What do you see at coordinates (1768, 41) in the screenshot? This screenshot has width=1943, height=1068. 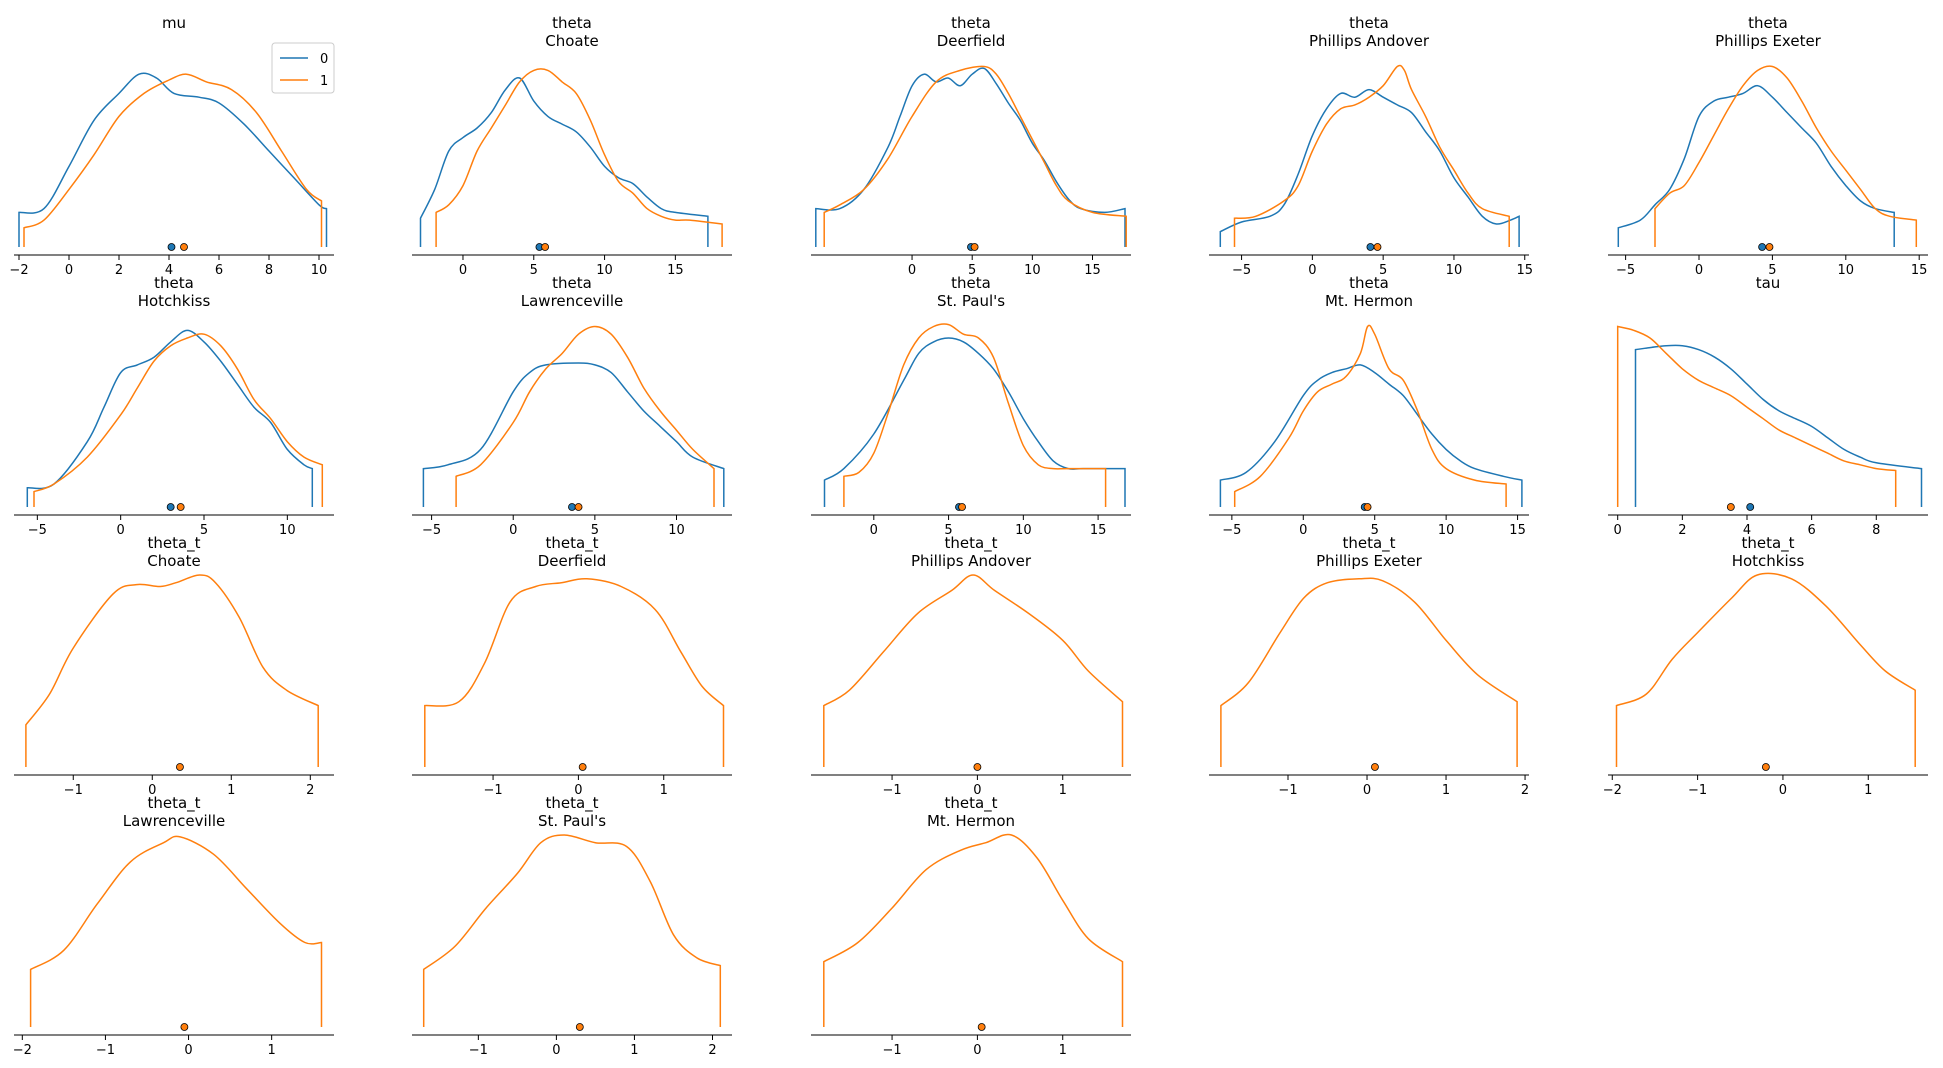 I see `panel-title-line: Phillips Exeter` at bounding box center [1768, 41].